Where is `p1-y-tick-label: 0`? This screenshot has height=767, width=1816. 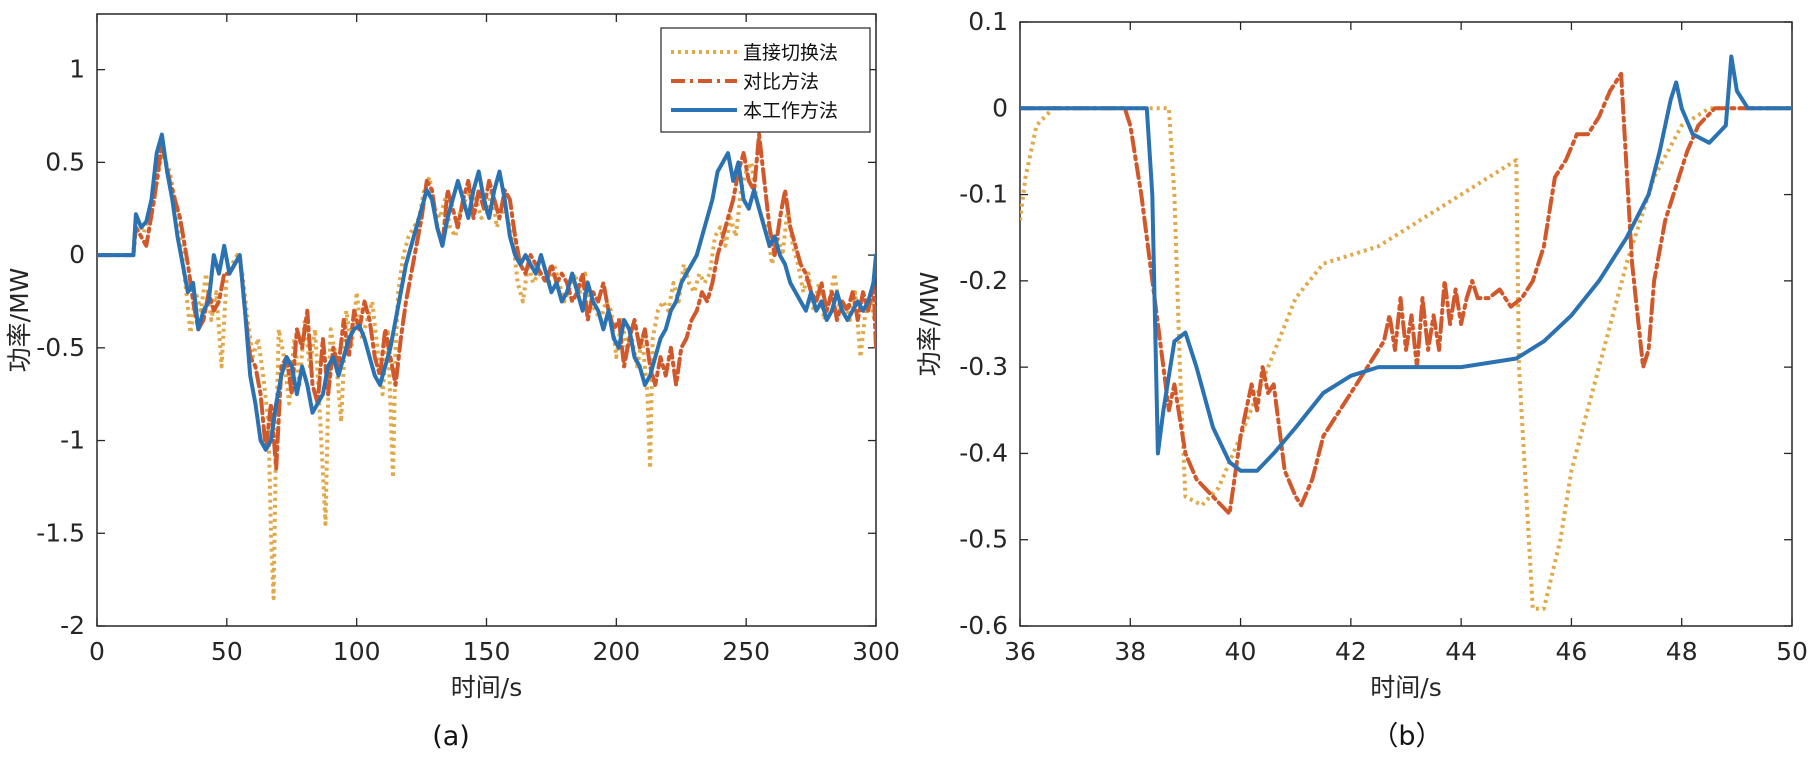
p1-y-tick-label: 0 is located at coordinates (1000, 107).